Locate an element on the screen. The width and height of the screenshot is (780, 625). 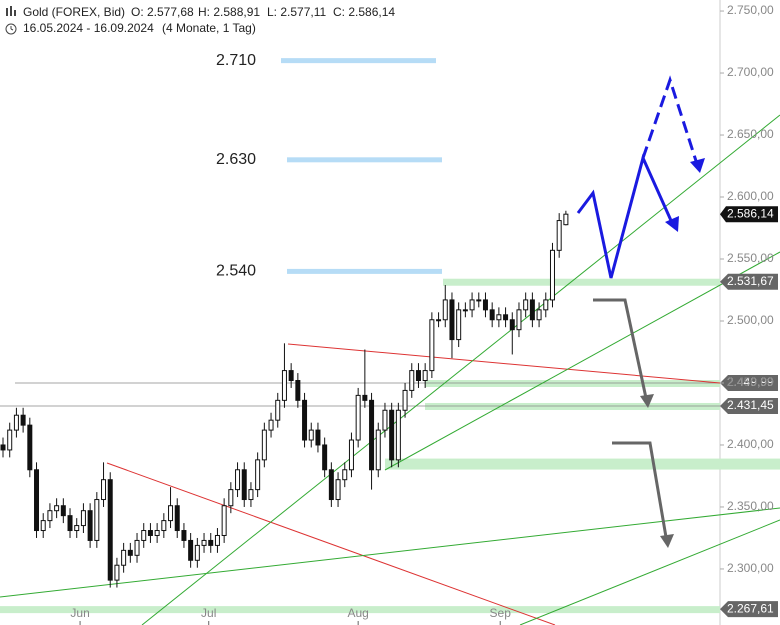
level-label: 2.267,61 is located at coordinates (750, 608).